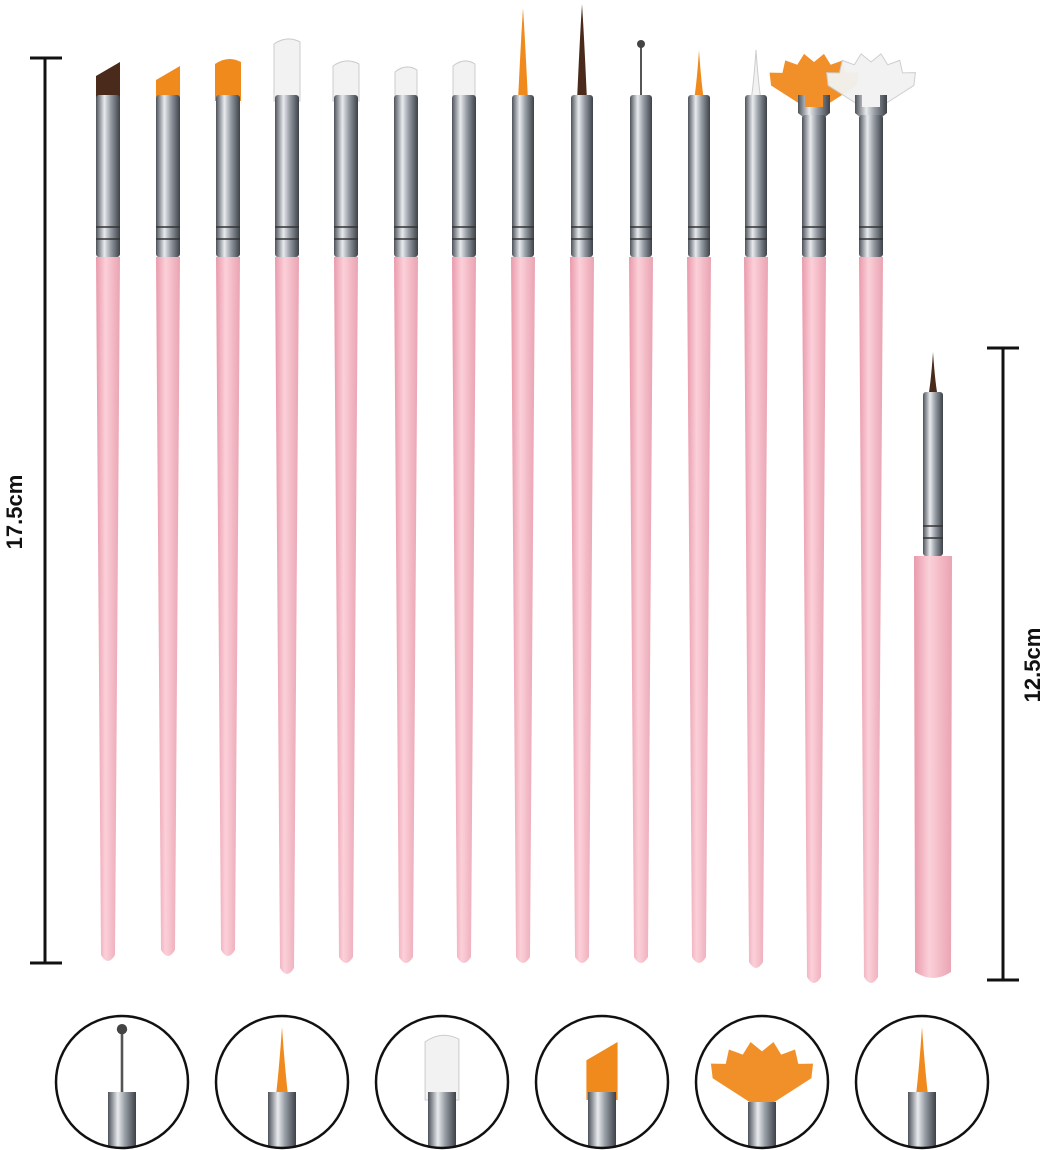  What do you see at coordinates (1032, 665) in the screenshot?
I see `short-length-label: 12.5cm` at bounding box center [1032, 665].